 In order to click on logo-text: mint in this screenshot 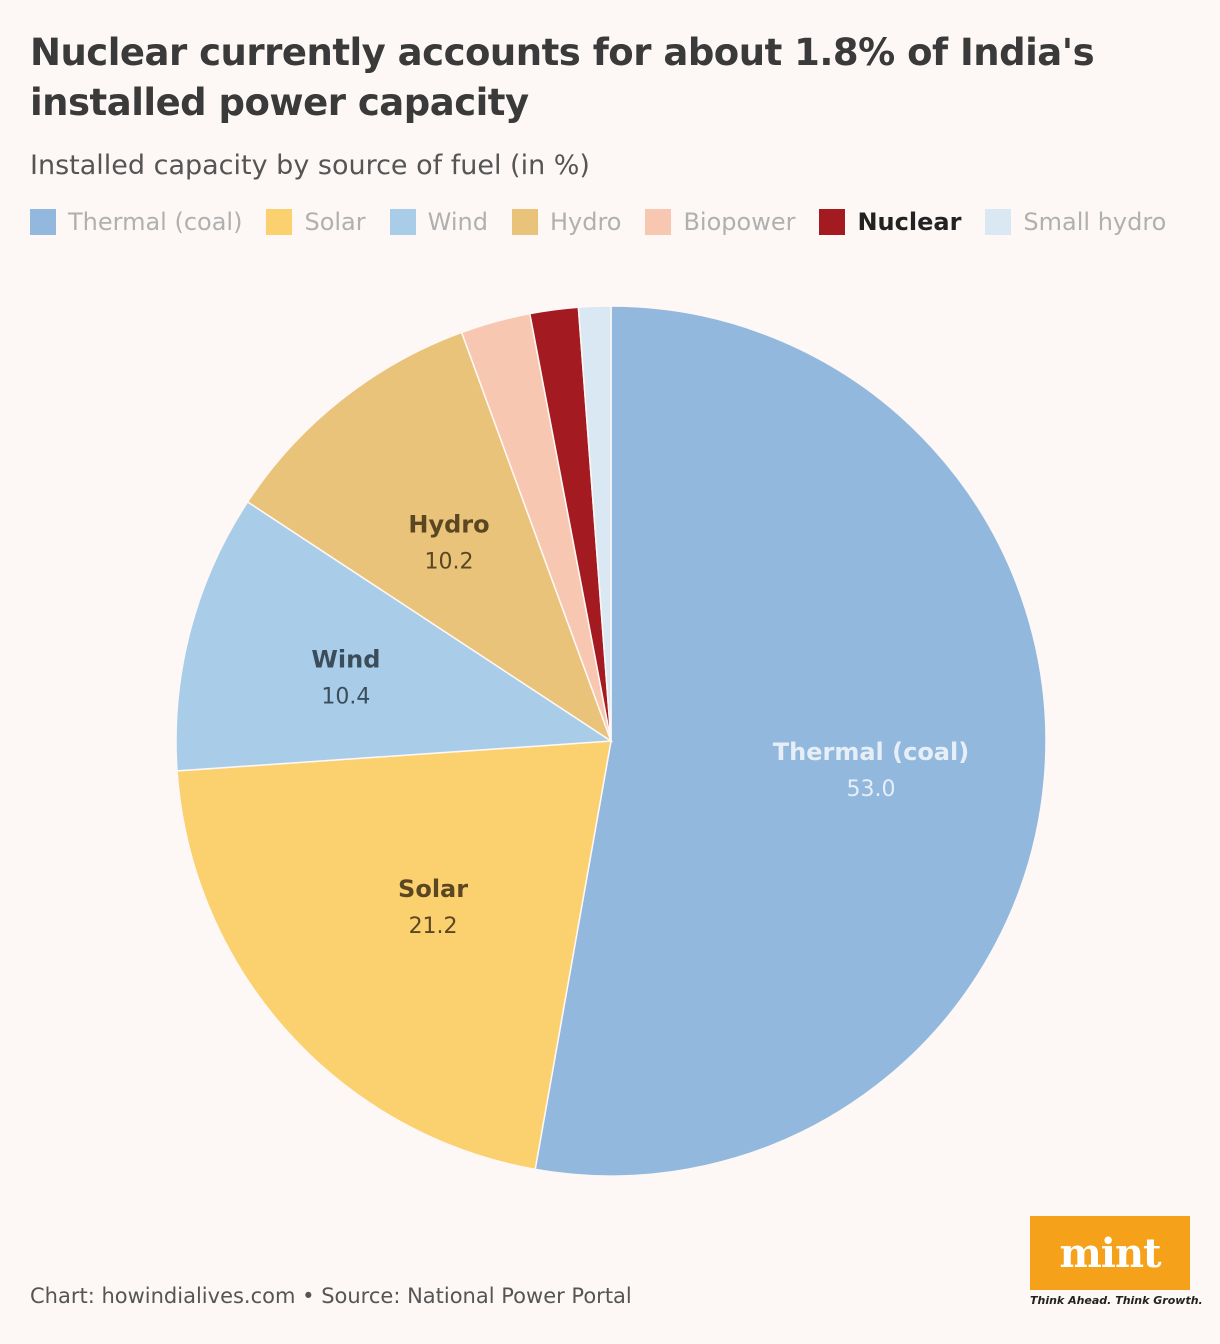, I will do `click(1110, 1253)`.